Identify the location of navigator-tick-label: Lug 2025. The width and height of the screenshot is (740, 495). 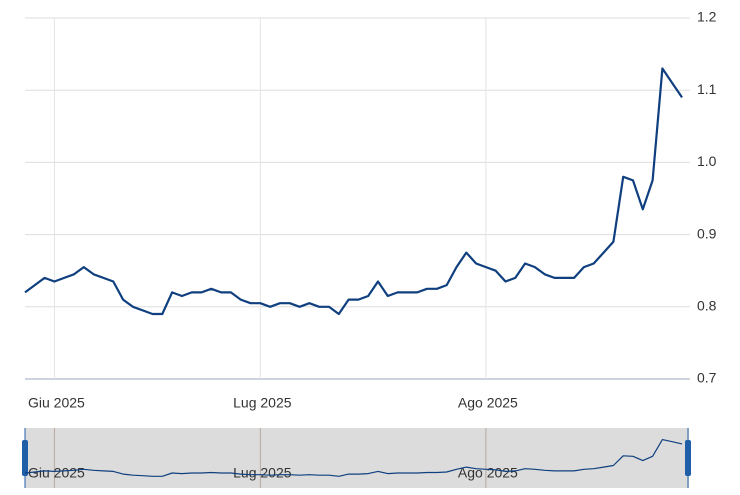
(262, 473).